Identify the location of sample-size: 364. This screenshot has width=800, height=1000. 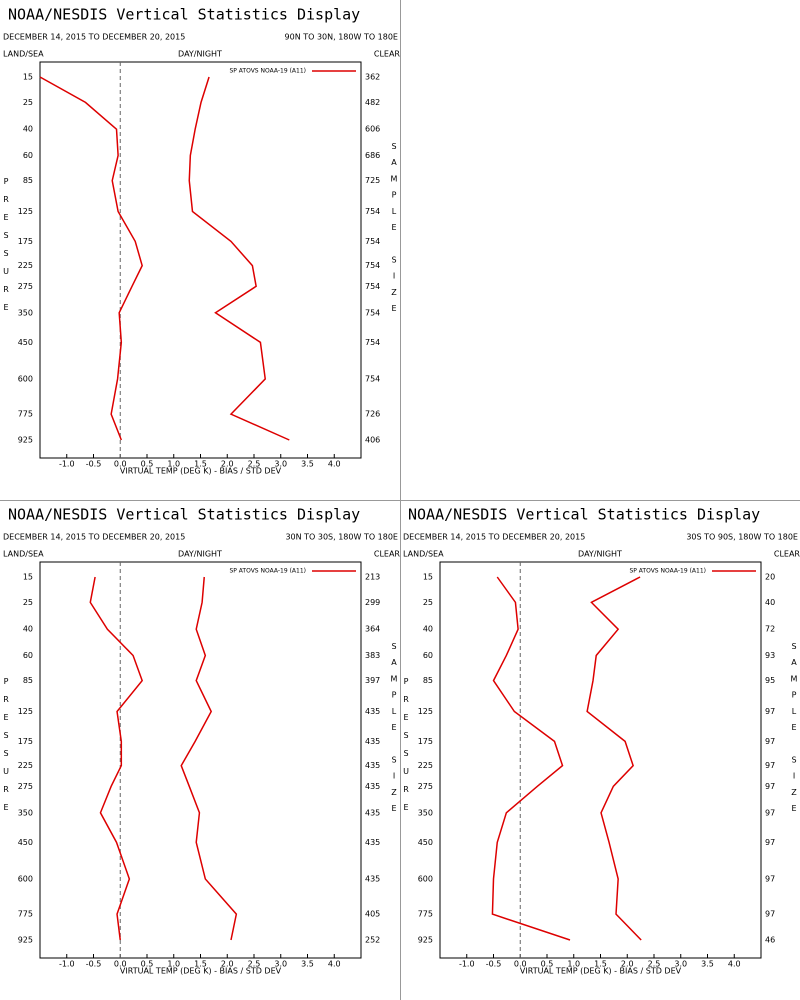
(372, 629).